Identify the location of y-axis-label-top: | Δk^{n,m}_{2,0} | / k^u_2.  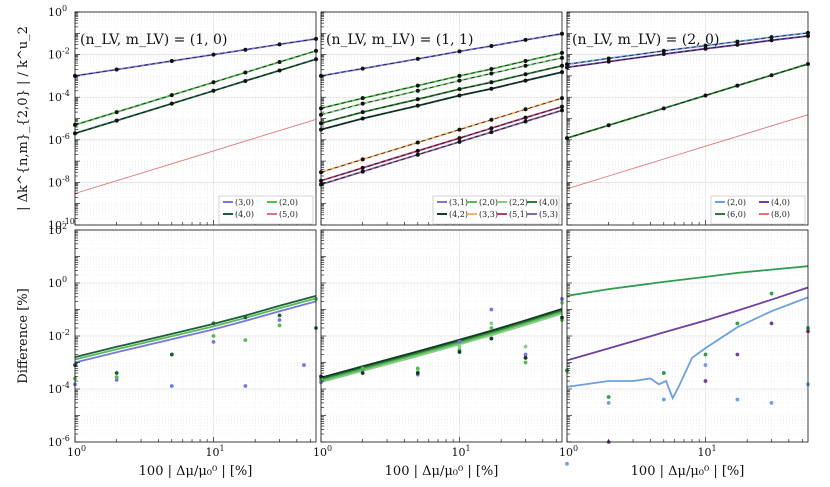
(23, 118).